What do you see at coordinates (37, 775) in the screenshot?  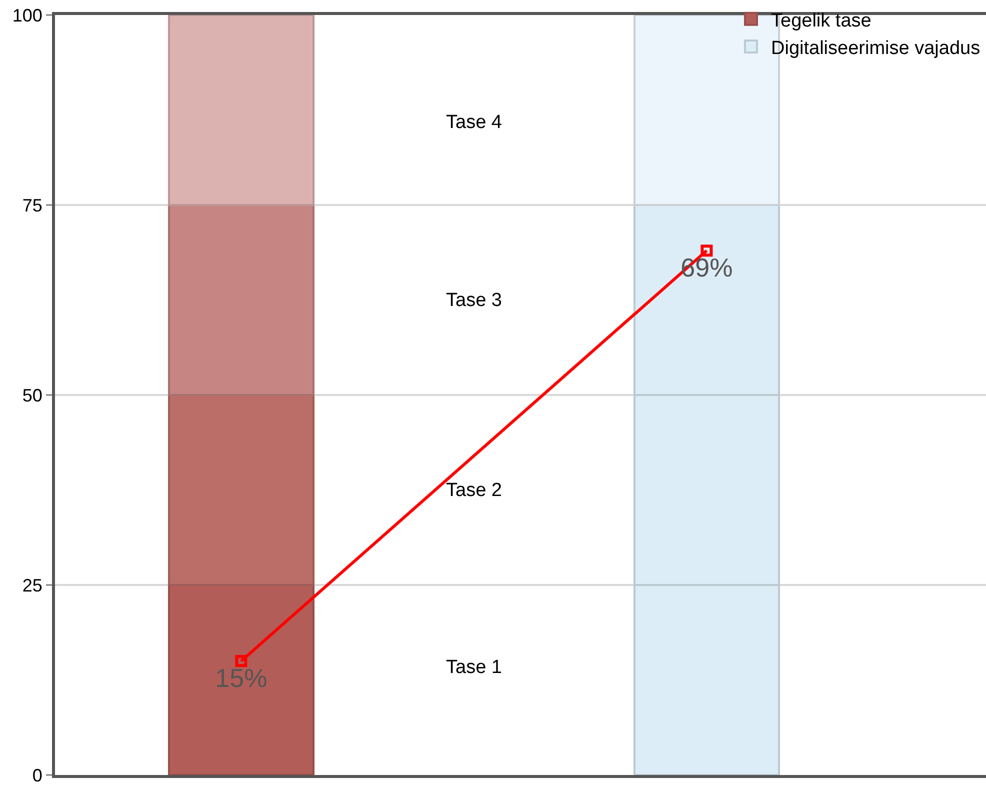 I see `y-tick-label: 0` at bounding box center [37, 775].